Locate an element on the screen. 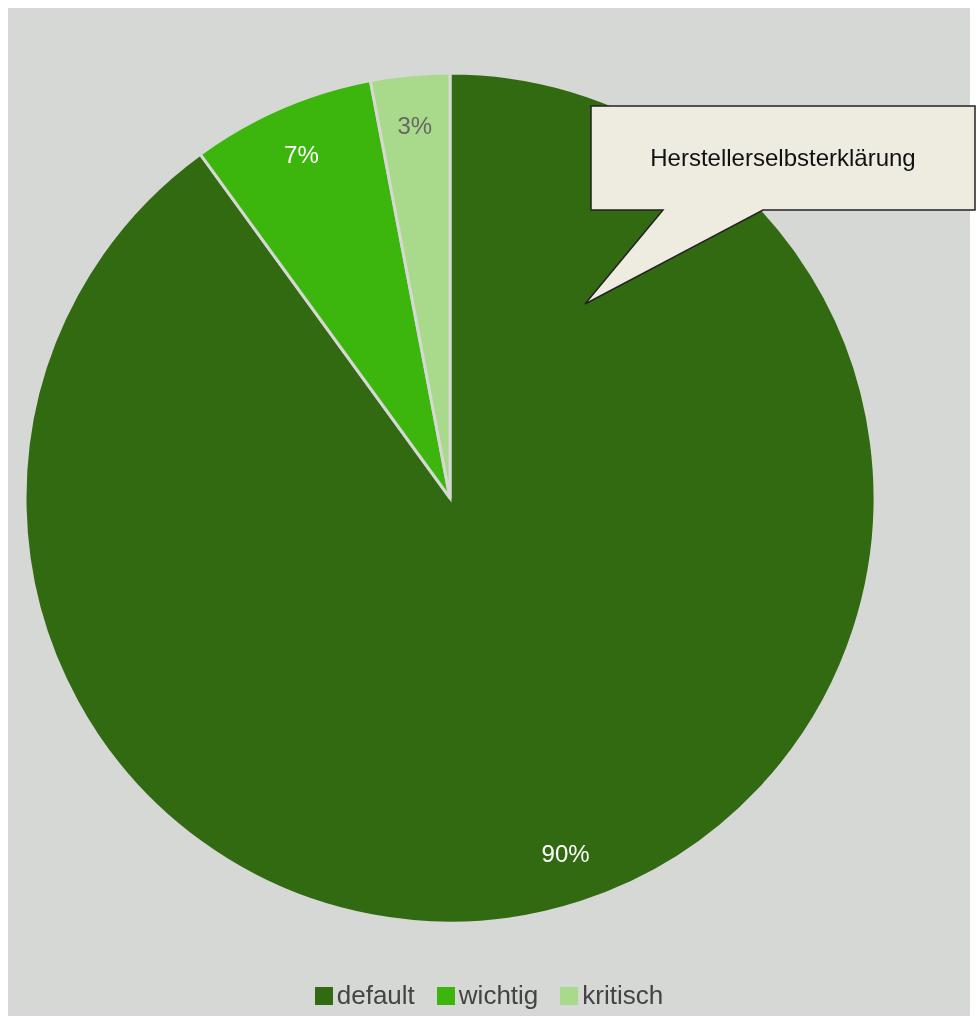 This screenshot has width=978, height=1024. legend-label: kritisch is located at coordinates (623, 995).